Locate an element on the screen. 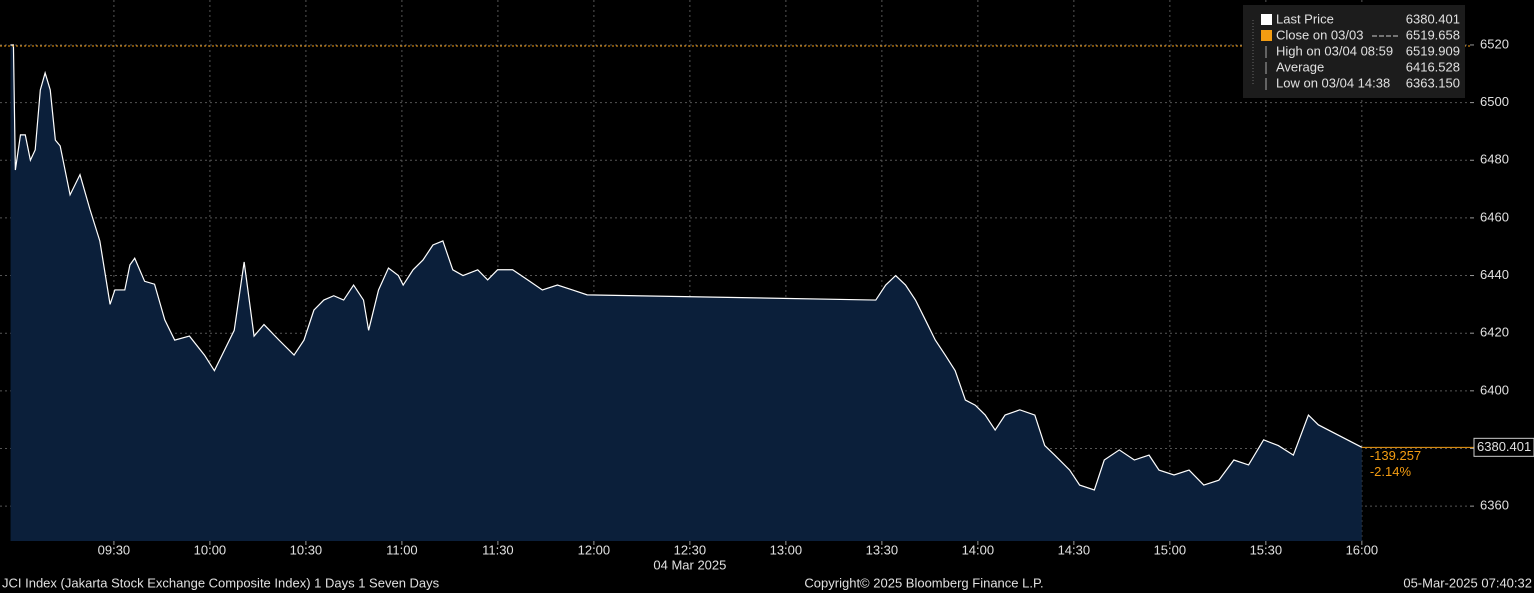  legend-box is located at coordinates (1354, 51).